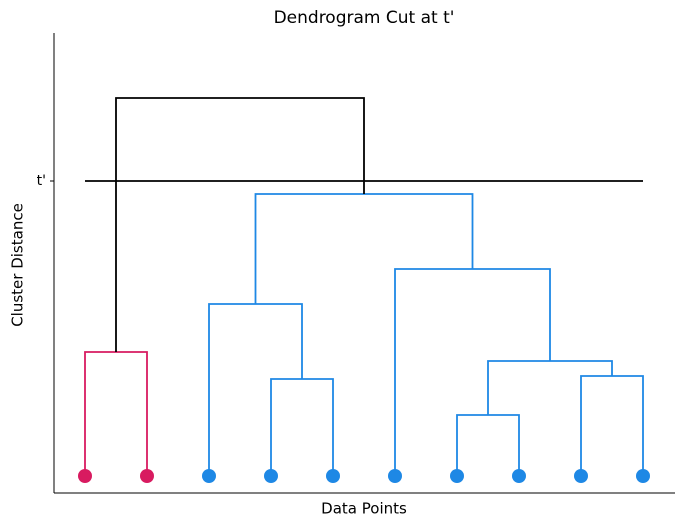 This screenshot has height=528, width=684. What do you see at coordinates (41, 181) in the screenshot?
I see `y-tick-label: t'` at bounding box center [41, 181].